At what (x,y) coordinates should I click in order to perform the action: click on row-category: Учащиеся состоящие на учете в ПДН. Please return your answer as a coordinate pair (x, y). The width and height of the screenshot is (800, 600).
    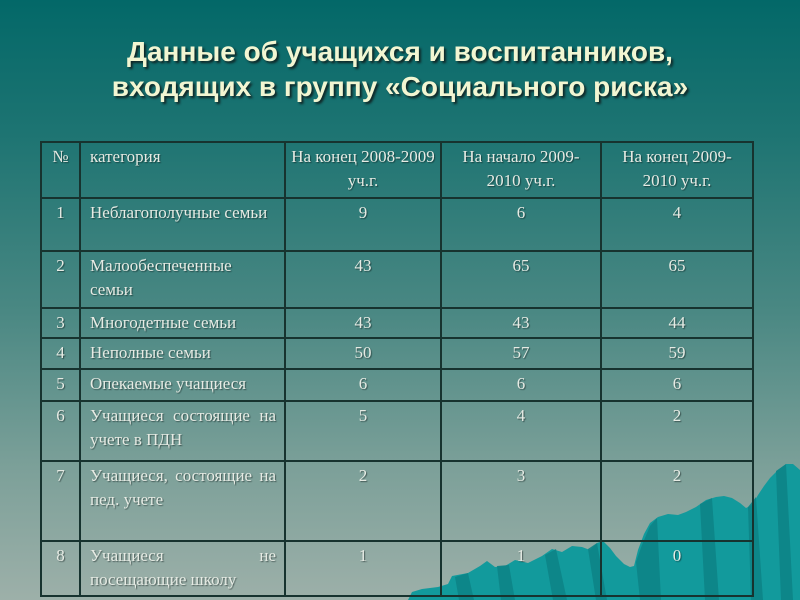
    Looking at the image, I should click on (182, 431).